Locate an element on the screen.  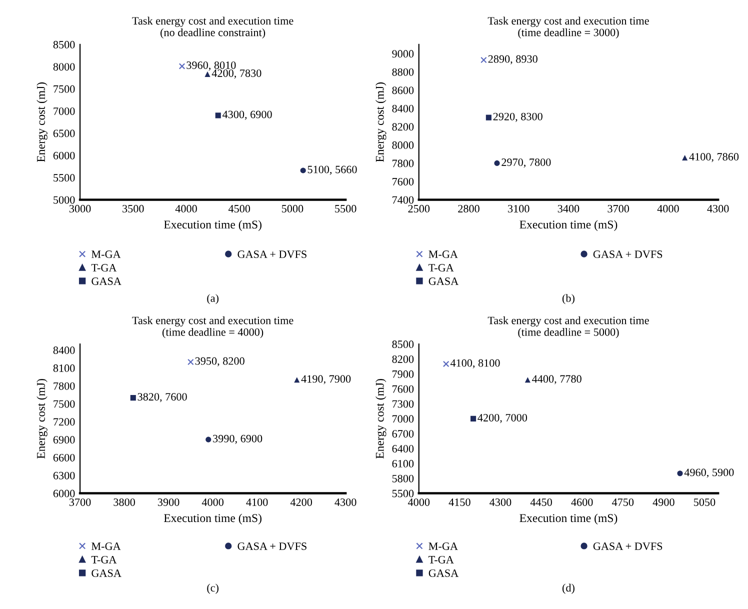
x-tick-label: 4200 is located at coordinates (301, 502).